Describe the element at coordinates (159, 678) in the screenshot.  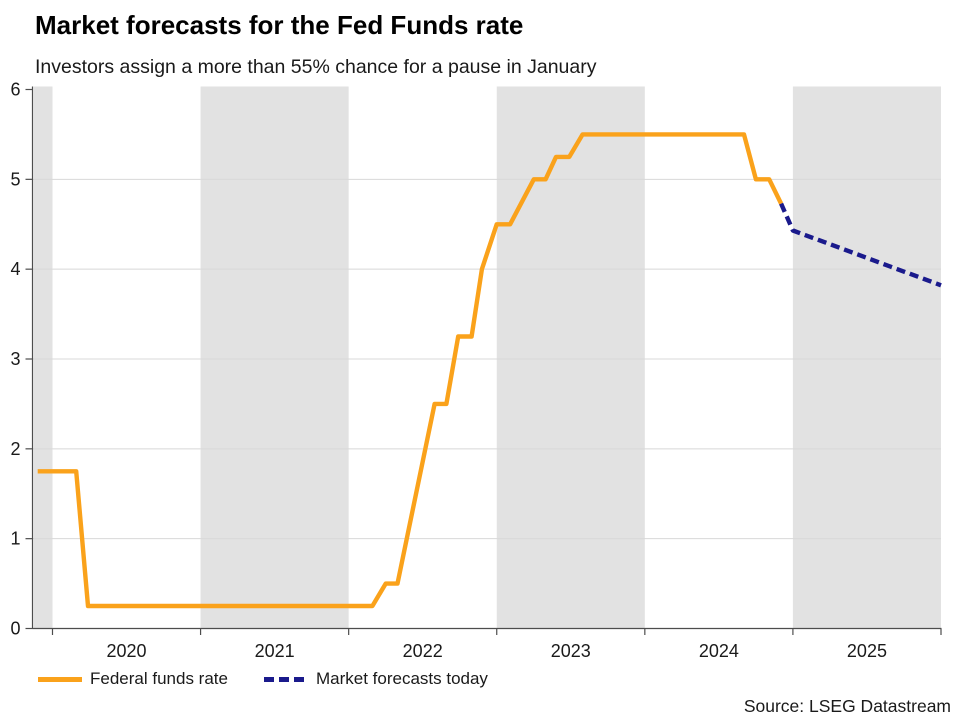
I see `legend-label: Federal funds rate` at that location.